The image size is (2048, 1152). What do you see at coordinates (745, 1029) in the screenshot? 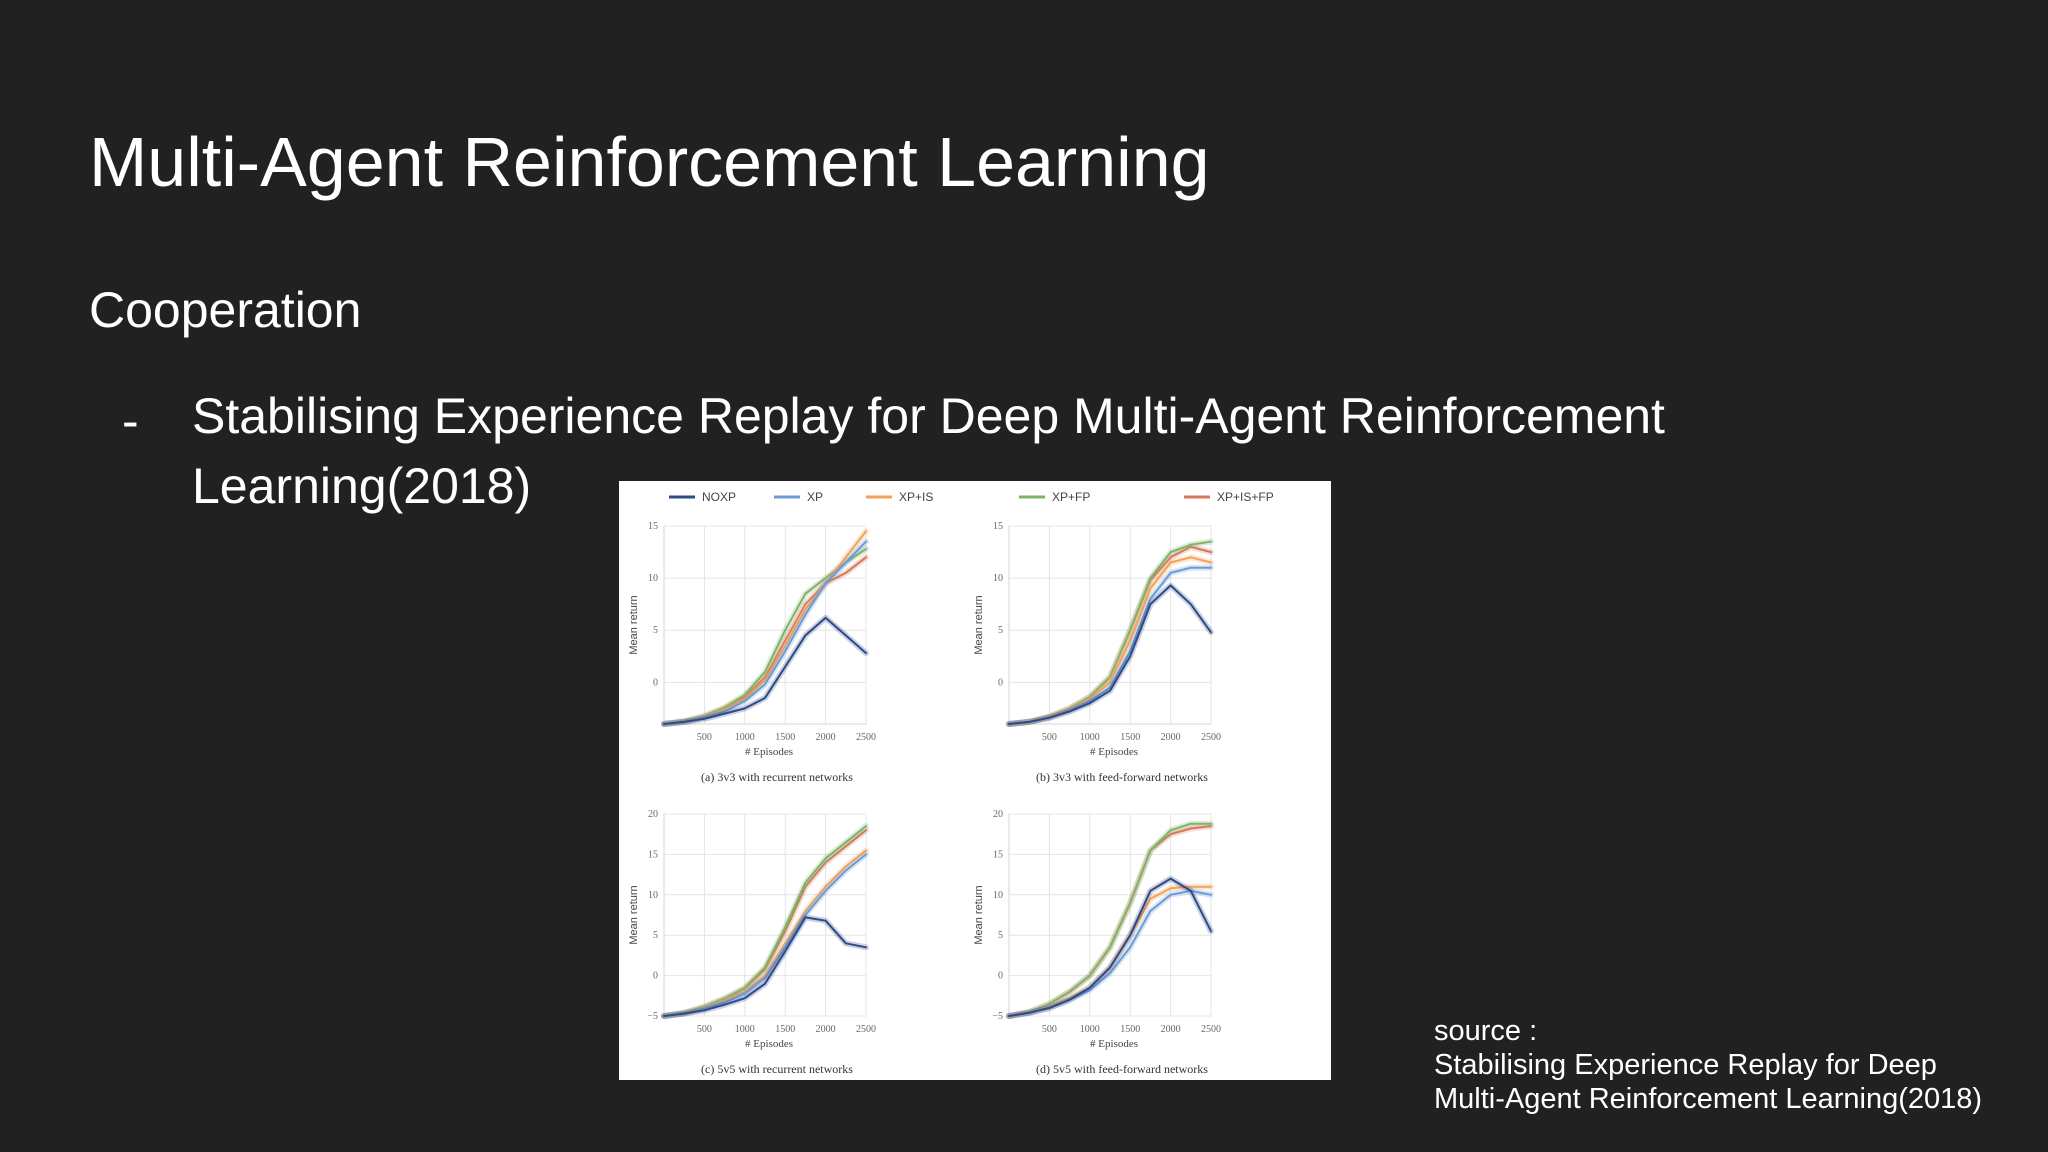
I see `panel-2-xtick-1: 1000` at bounding box center [745, 1029].